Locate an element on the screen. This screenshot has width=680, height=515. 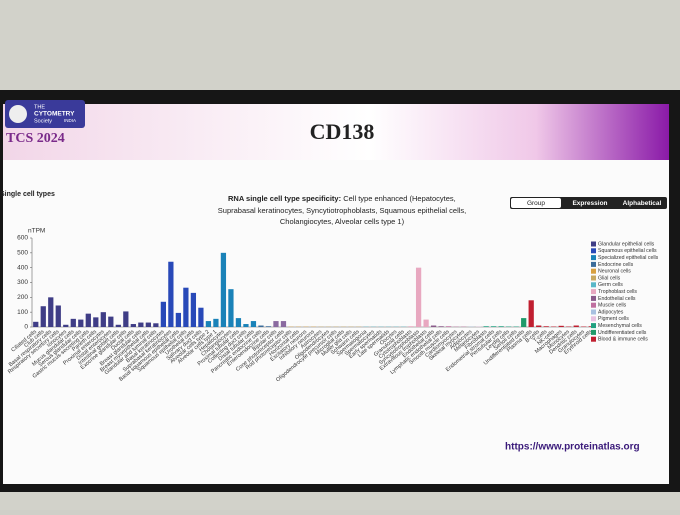
y-tick-label: 400 is located at coordinates (22, 267).